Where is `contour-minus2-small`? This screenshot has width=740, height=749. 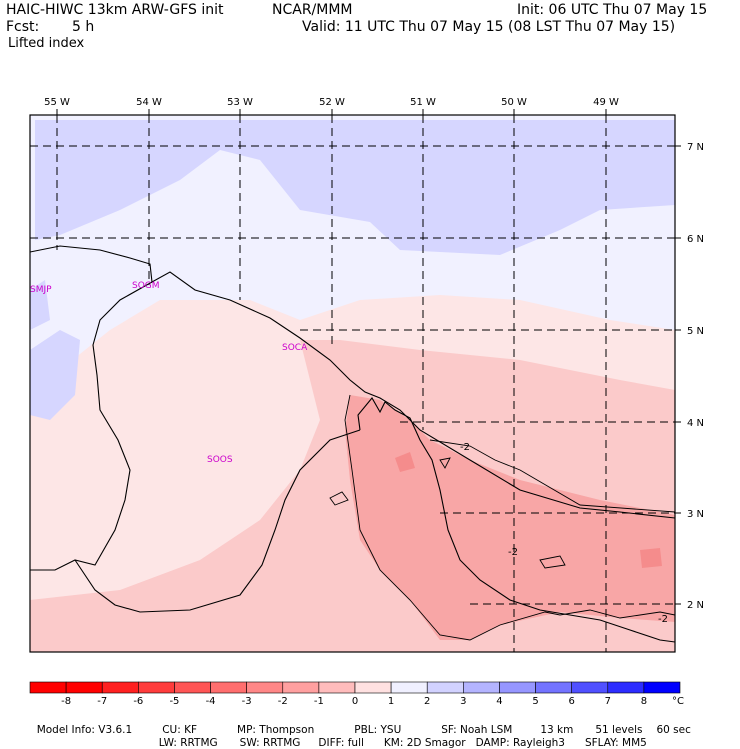 contour-minus2-small is located at coordinates (445, 463).